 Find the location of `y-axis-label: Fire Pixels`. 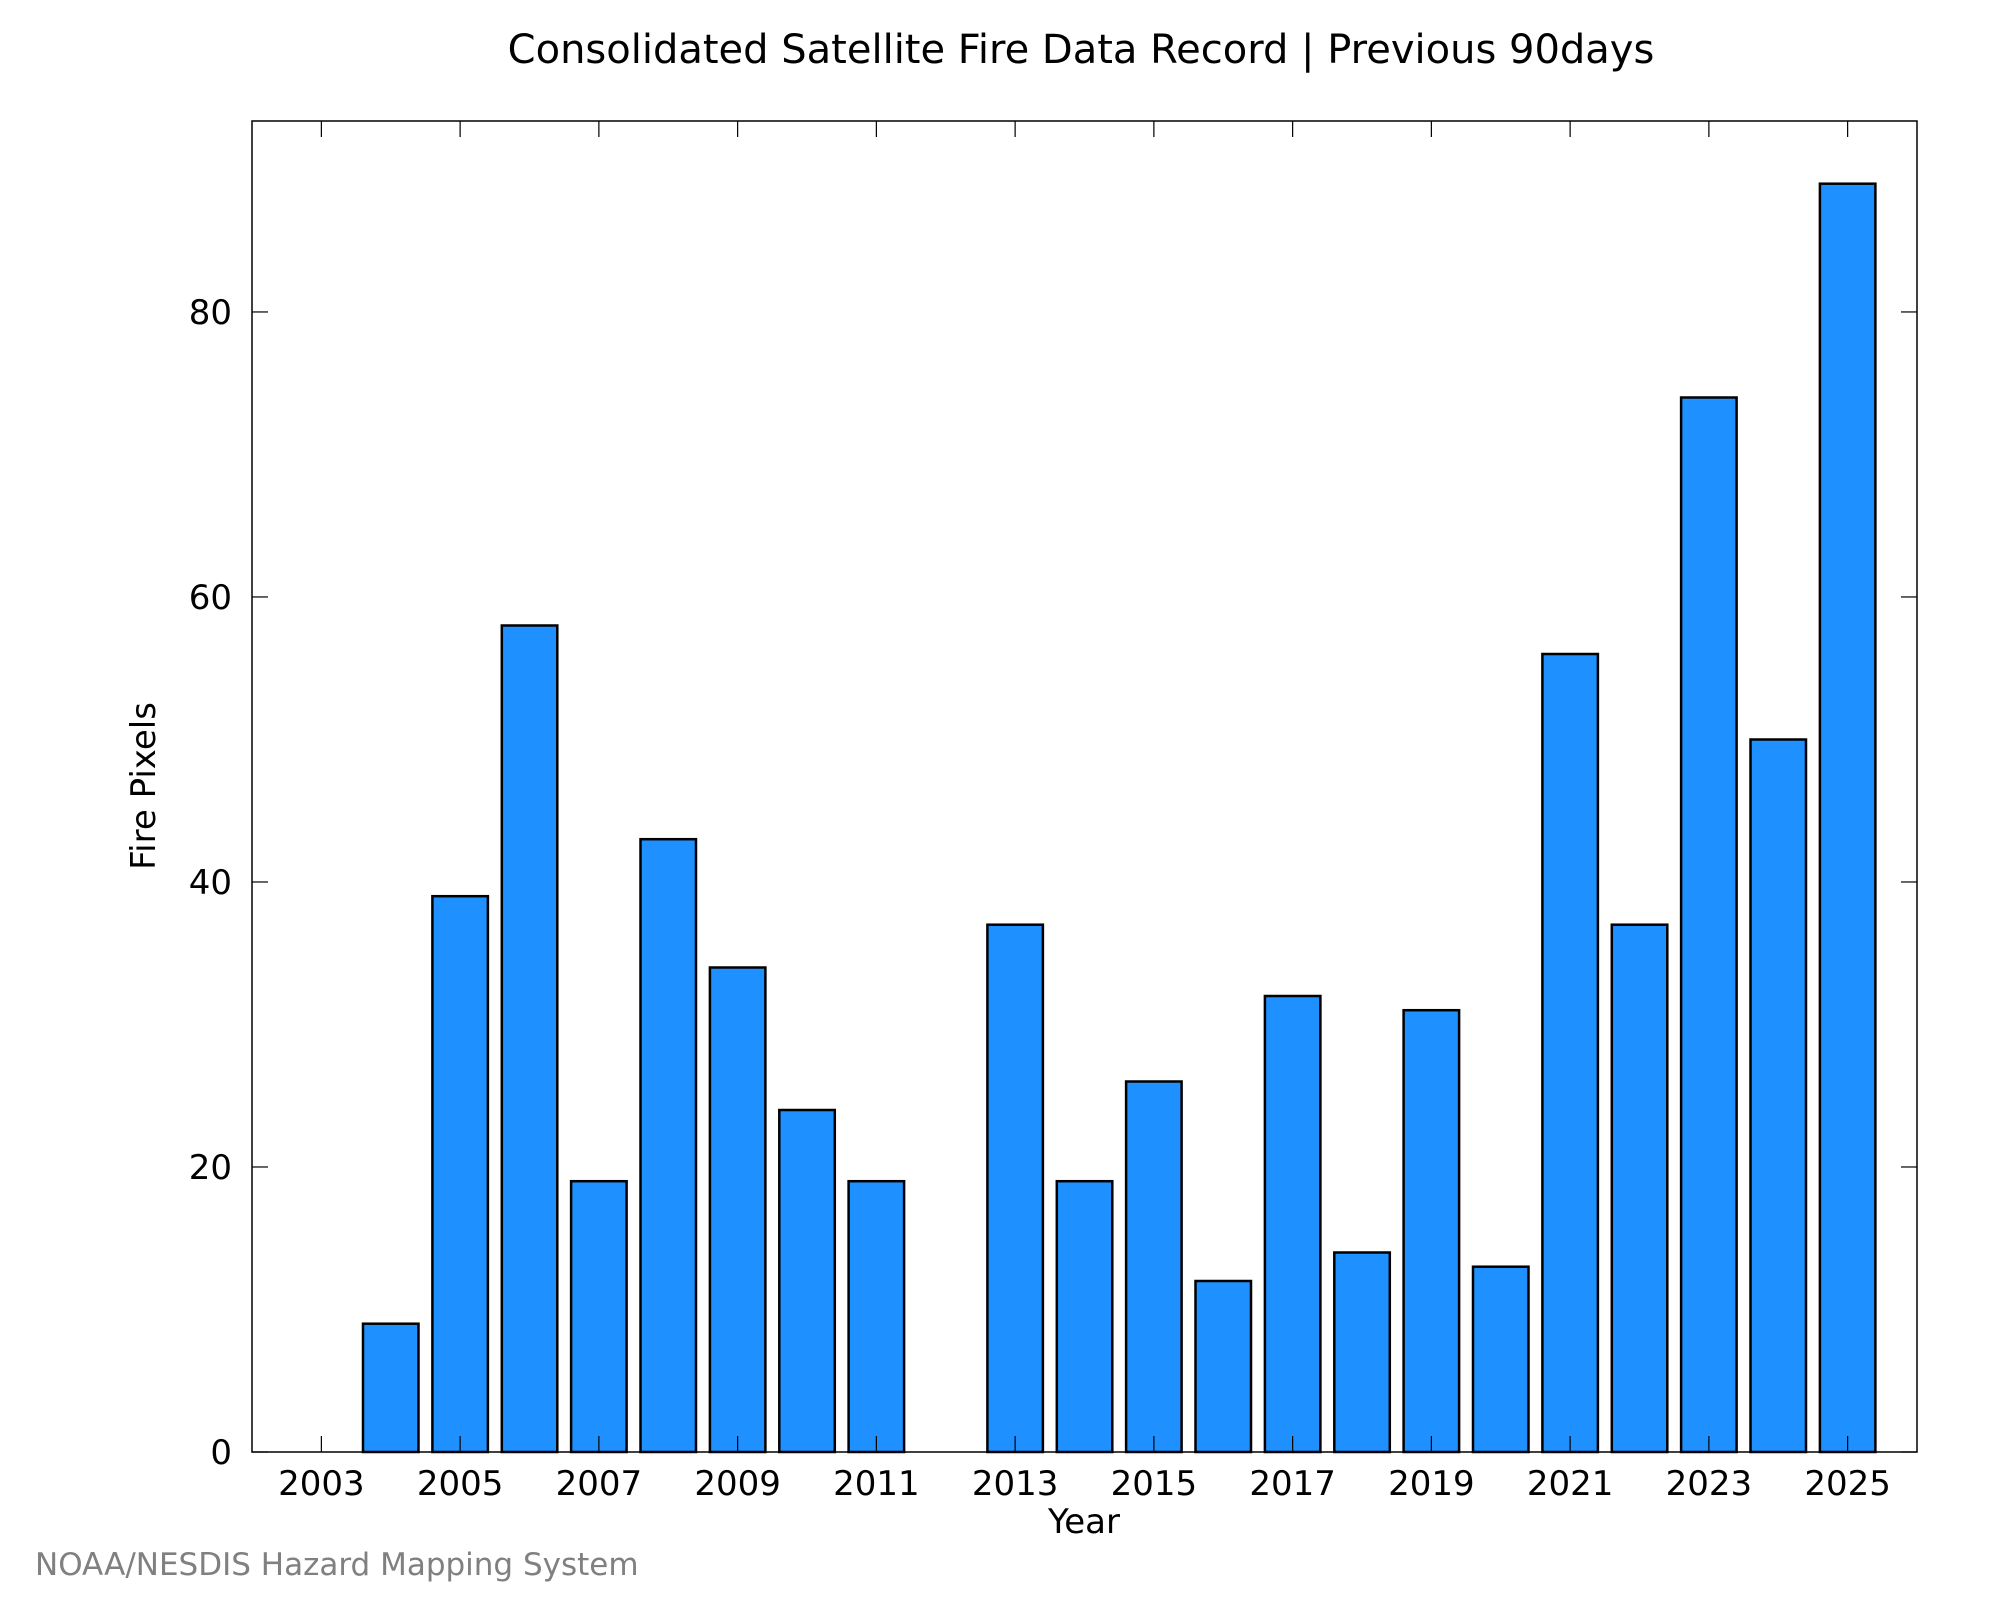

y-axis-label: Fire Pixels is located at coordinates (144, 786).